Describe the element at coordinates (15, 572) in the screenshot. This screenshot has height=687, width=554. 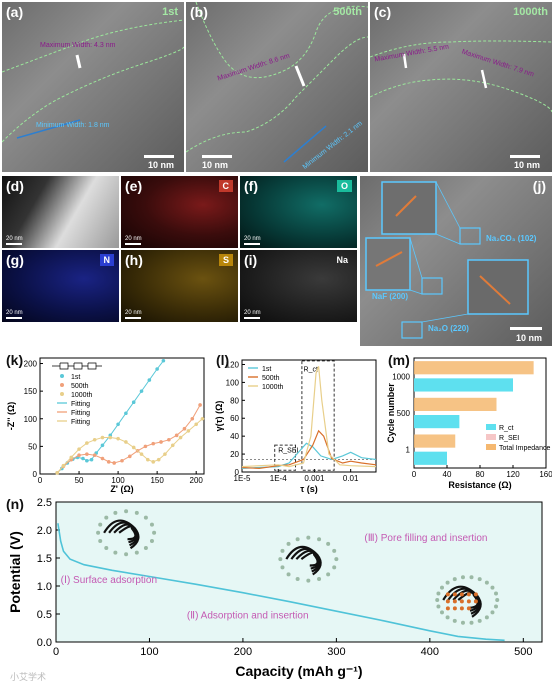
I see `y-axis-label: Potential (V)` at that location.